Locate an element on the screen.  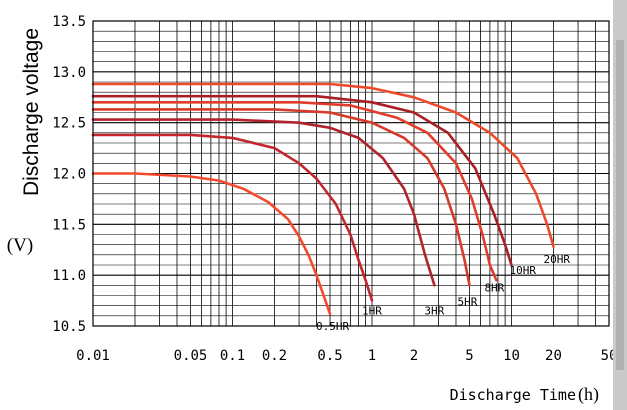
x-axis-title: Discharge Time is located at coordinates (513, 395).